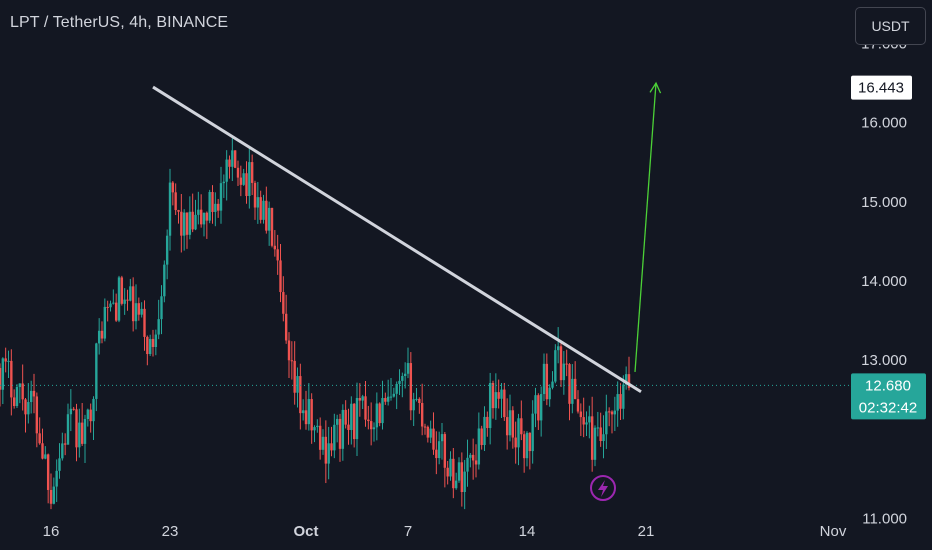 This screenshot has width=932, height=550. I want to click on x-tick-label: 7, so click(408, 531).